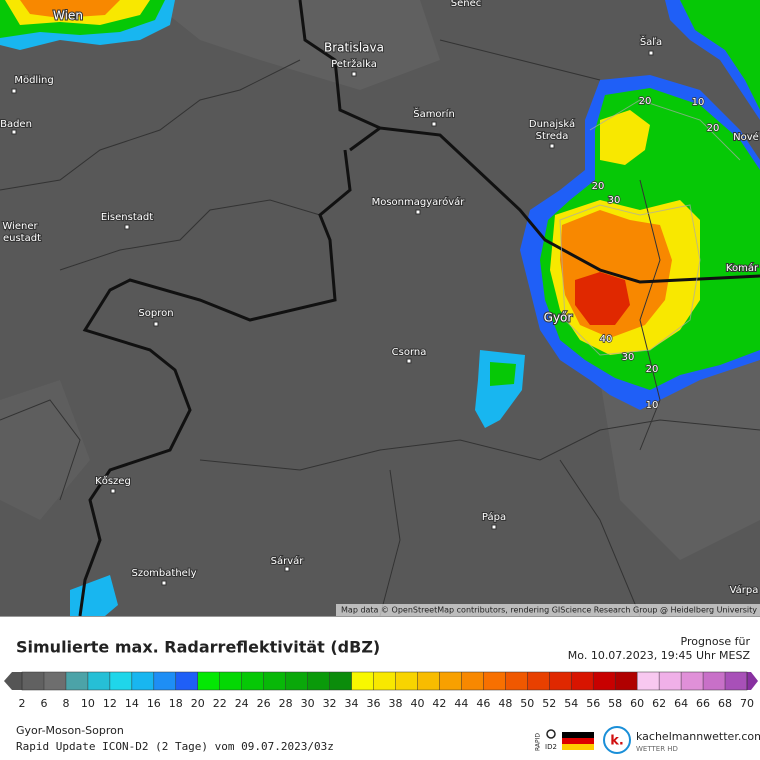  What do you see at coordinates (681, 703) in the screenshot?
I see `legend-tick-label: 64` at bounding box center [681, 703].